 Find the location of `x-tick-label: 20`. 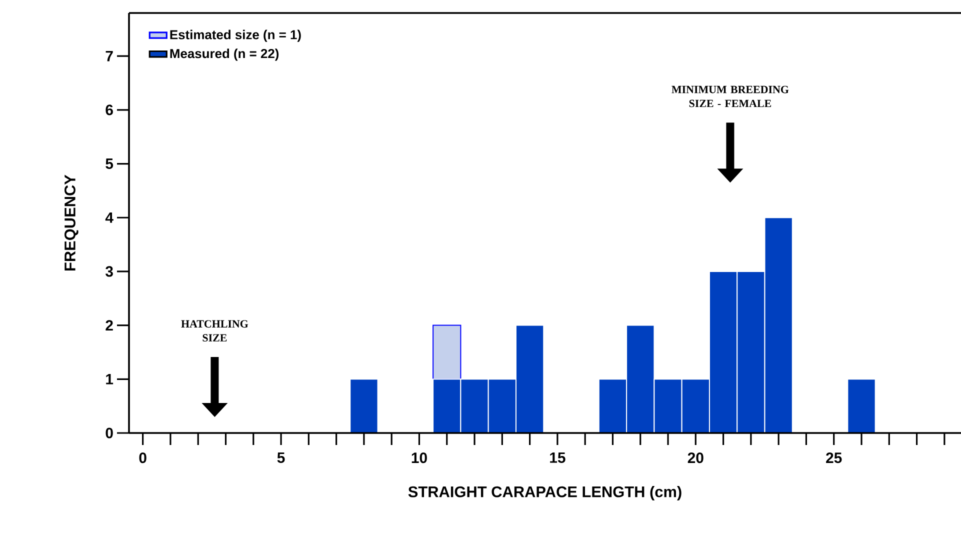

x-tick-label: 20 is located at coordinates (696, 458).